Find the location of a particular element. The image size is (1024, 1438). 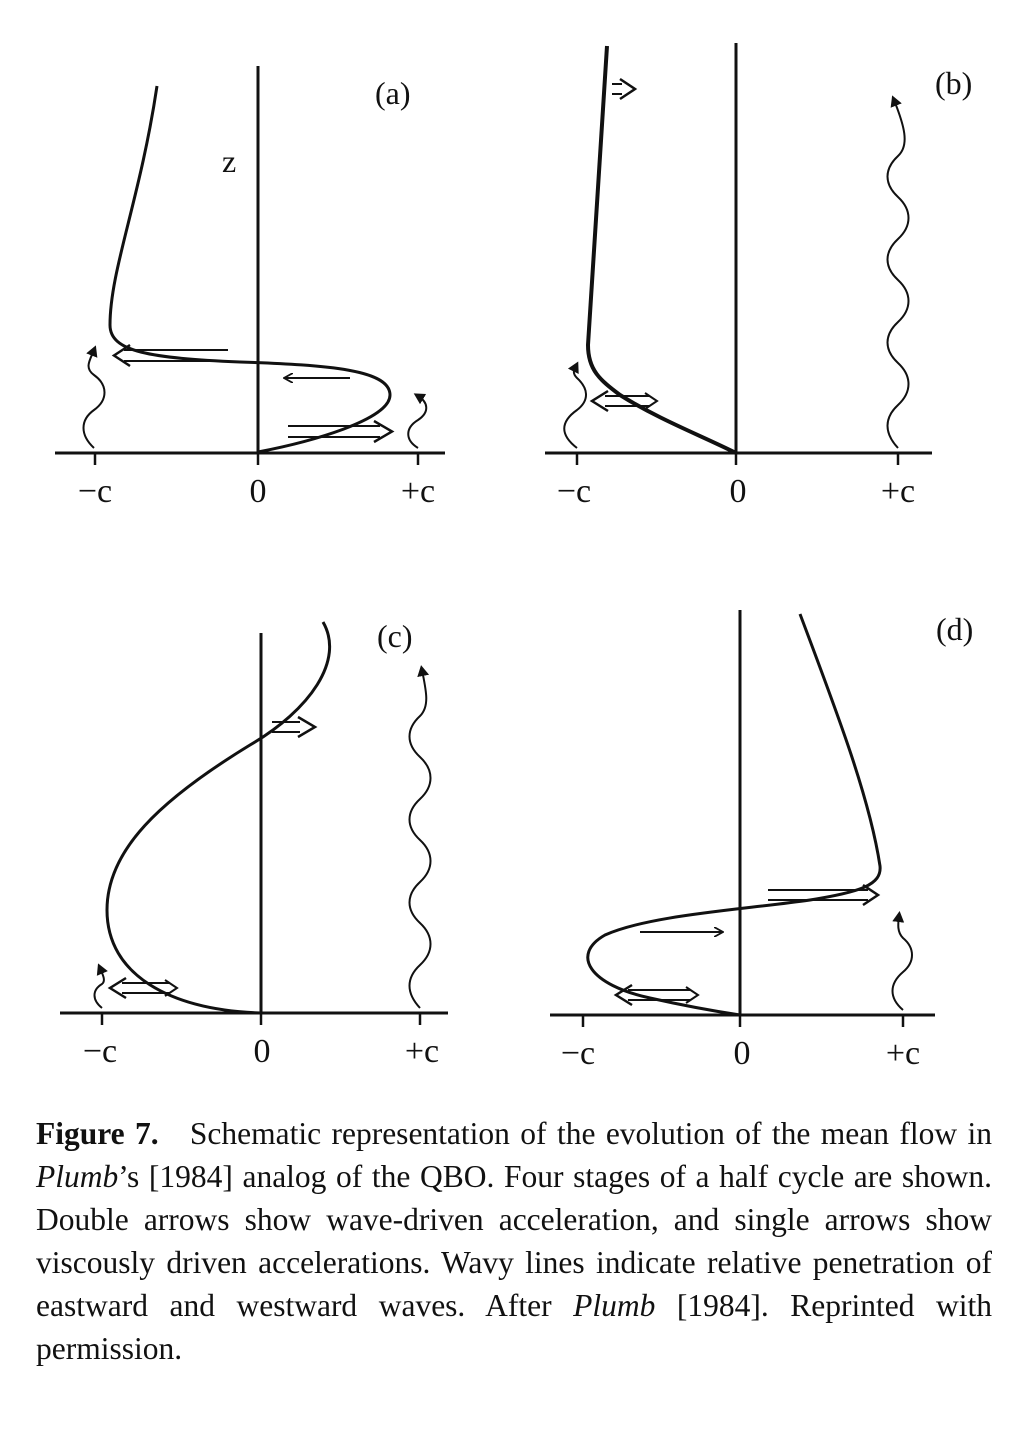

panel-d: (d) −c 0 +c is located at coordinates (761, 841).